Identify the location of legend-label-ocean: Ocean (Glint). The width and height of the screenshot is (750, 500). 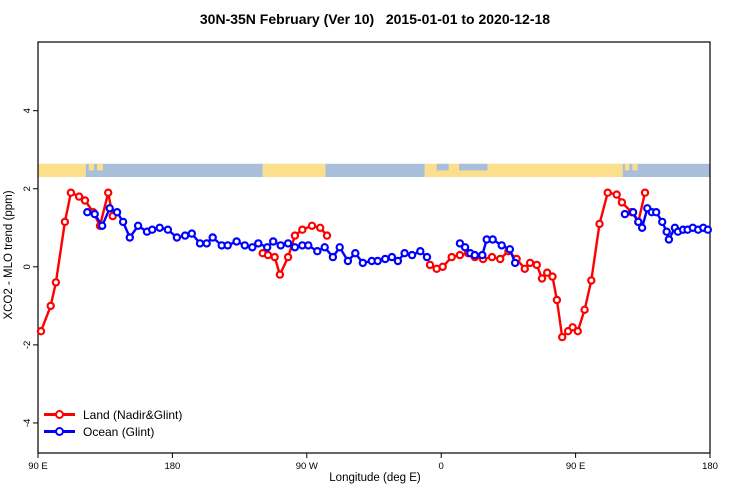
(119, 431).